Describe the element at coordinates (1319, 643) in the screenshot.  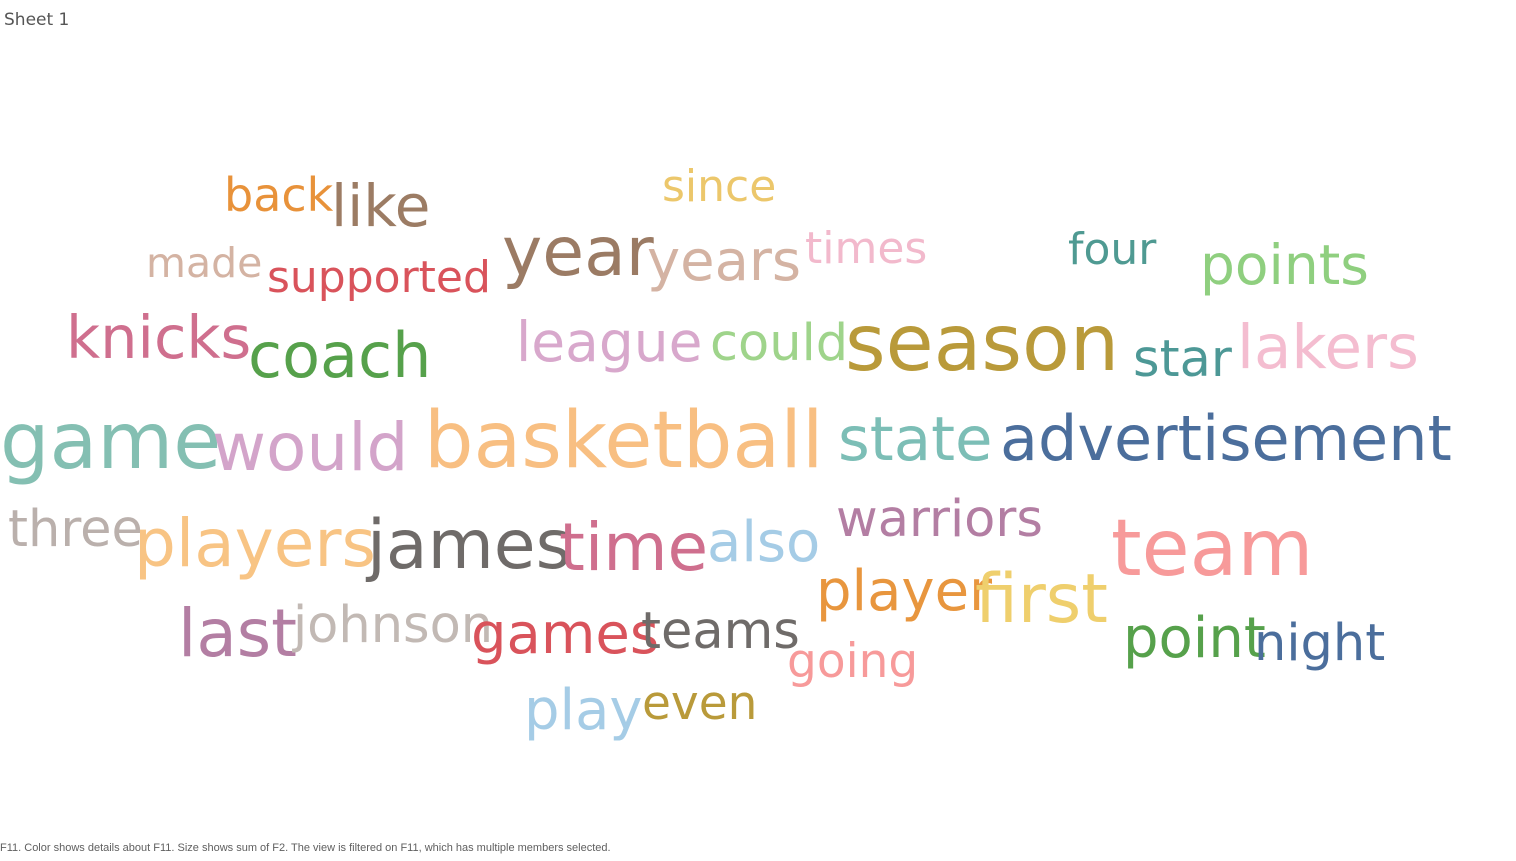
I see `word-night: night` at that location.